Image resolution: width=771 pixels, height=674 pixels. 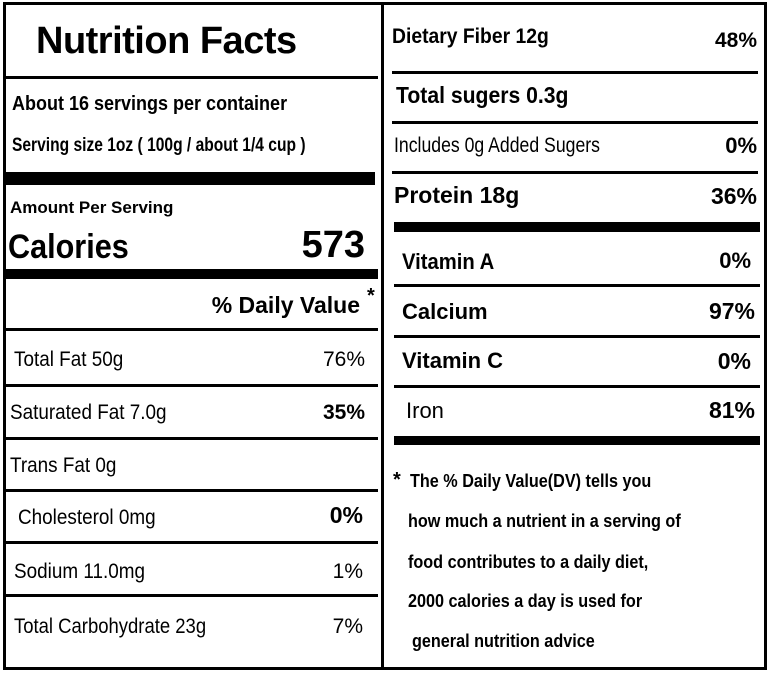 I want to click on vitamin-dv-calcium: 97%, so click(x=731, y=311).